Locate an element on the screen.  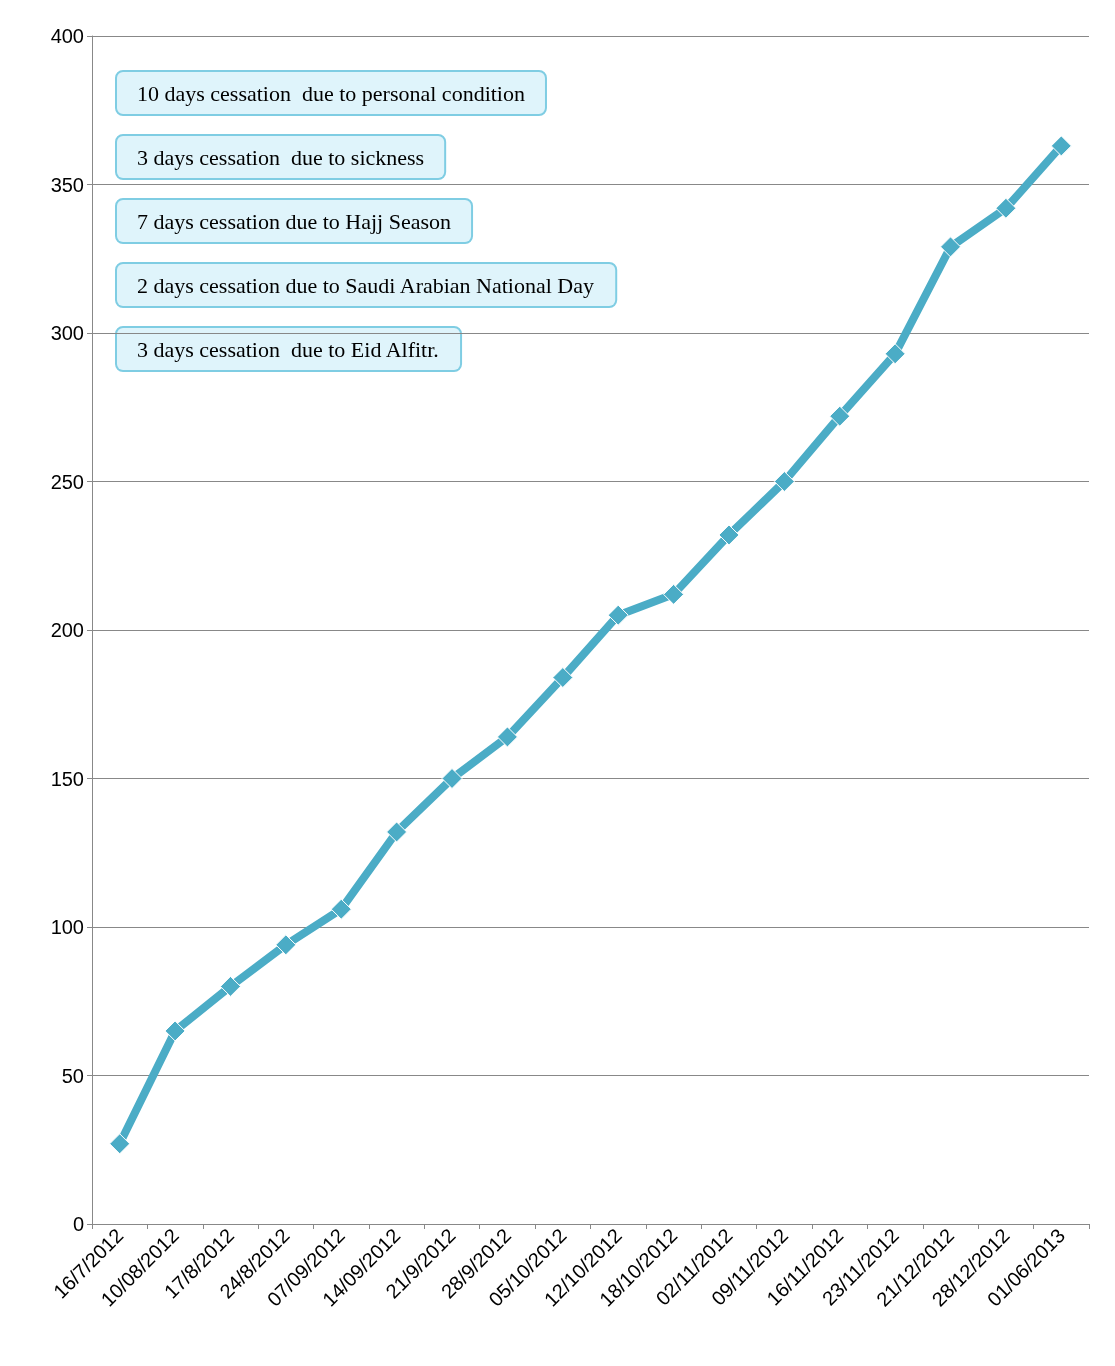
annotation: 10 days cessation due to personal condition is located at coordinates (331, 93).